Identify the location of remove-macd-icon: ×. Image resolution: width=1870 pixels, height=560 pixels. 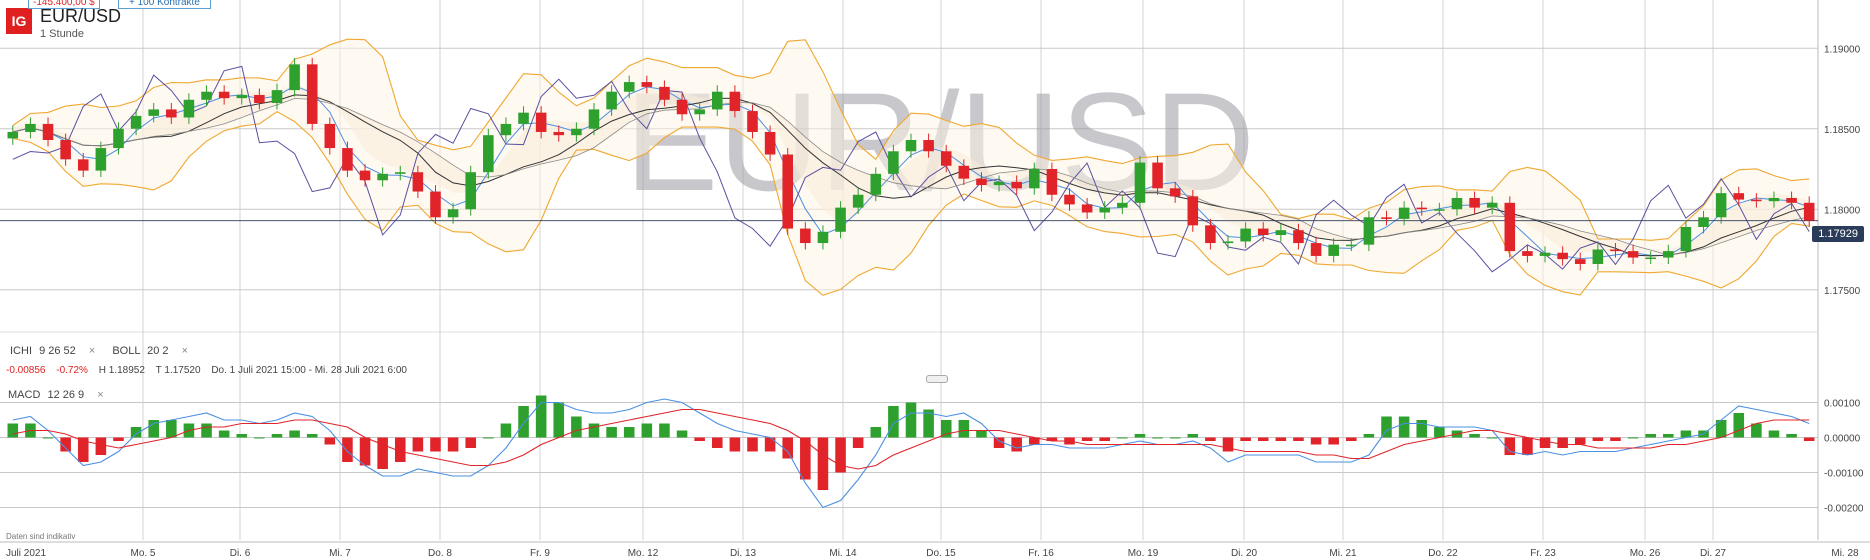
(100, 395).